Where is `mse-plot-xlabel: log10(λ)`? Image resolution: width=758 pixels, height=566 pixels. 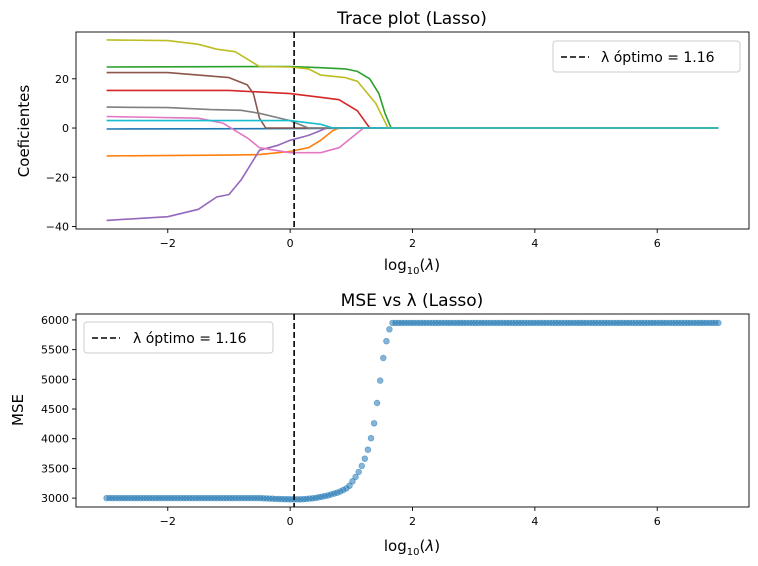 mse-plot-xlabel: log10(λ) is located at coordinates (412, 547).